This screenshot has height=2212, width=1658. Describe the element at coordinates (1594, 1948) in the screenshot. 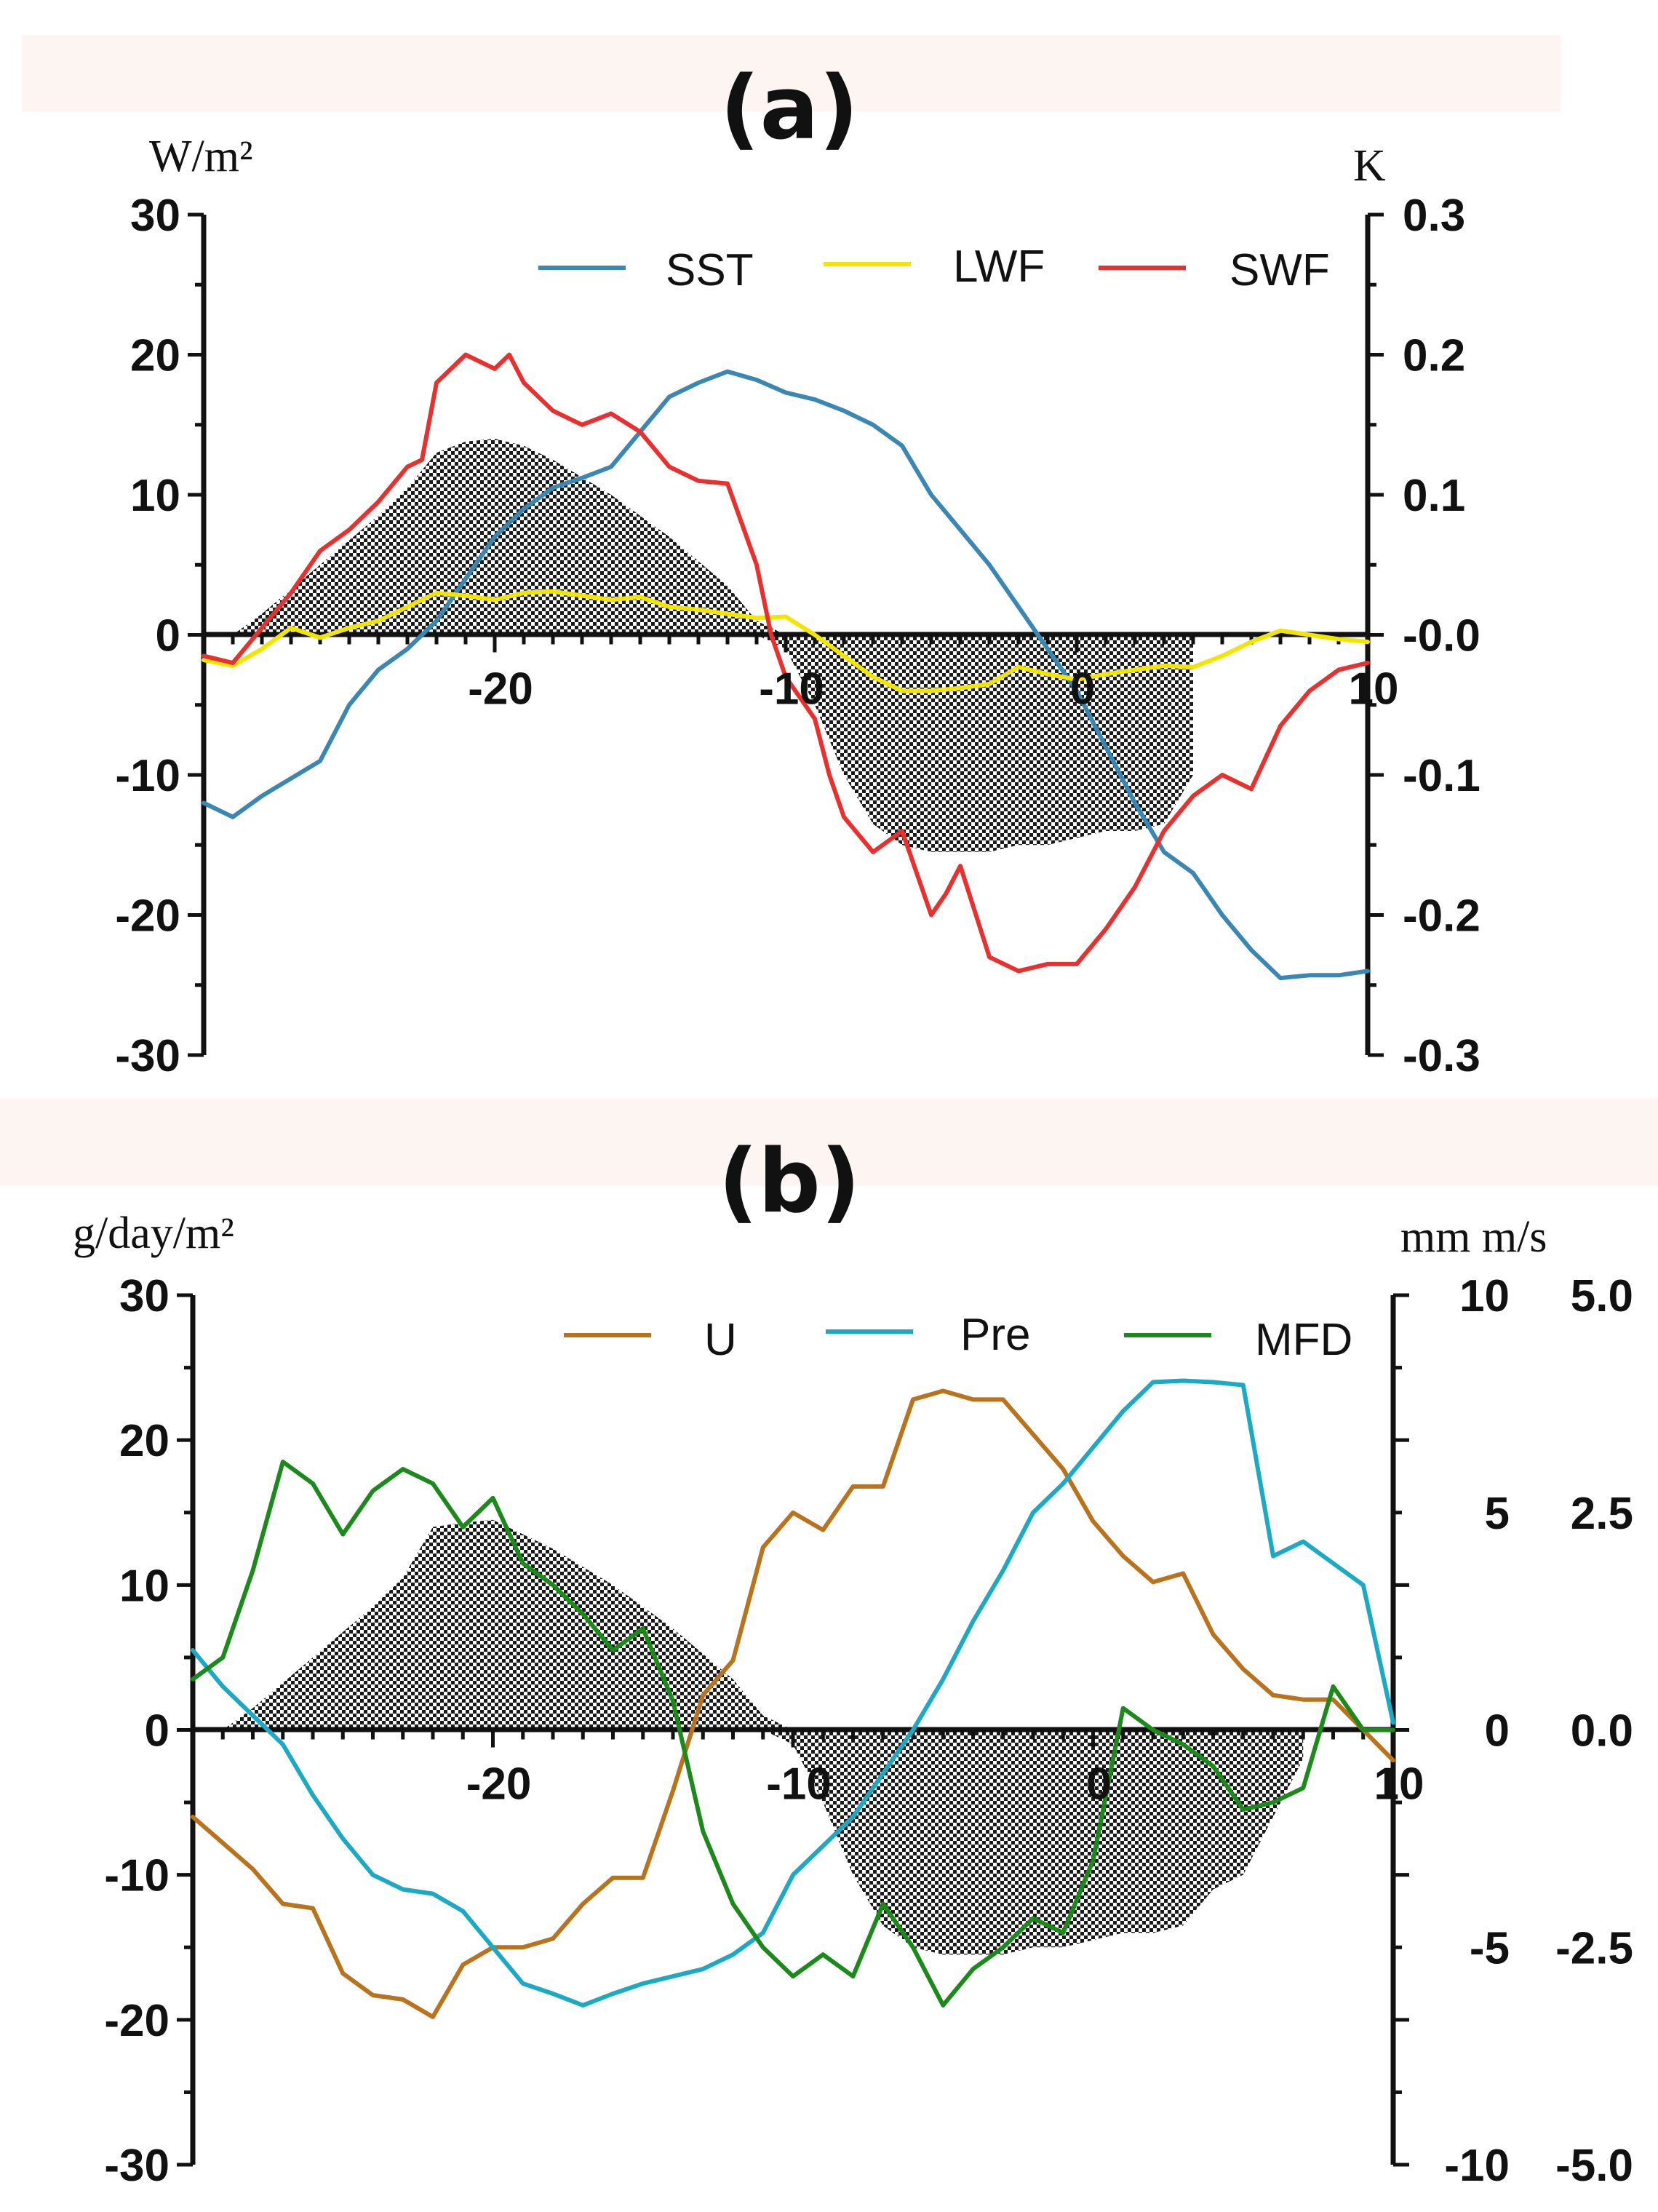

I see `panel-b-right-ms-tick-label: -2.5` at that location.